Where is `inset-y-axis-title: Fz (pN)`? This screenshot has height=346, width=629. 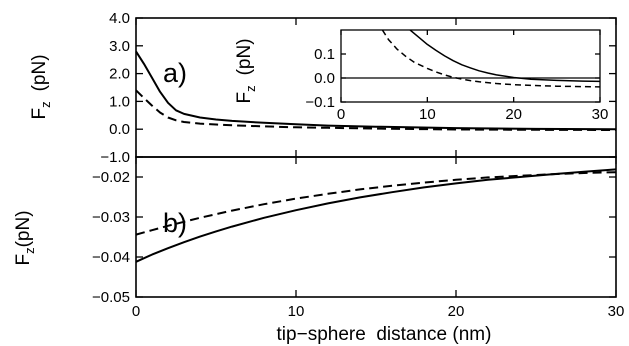
inset-y-axis-title: Fz (pN) is located at coordinates (246, 70).